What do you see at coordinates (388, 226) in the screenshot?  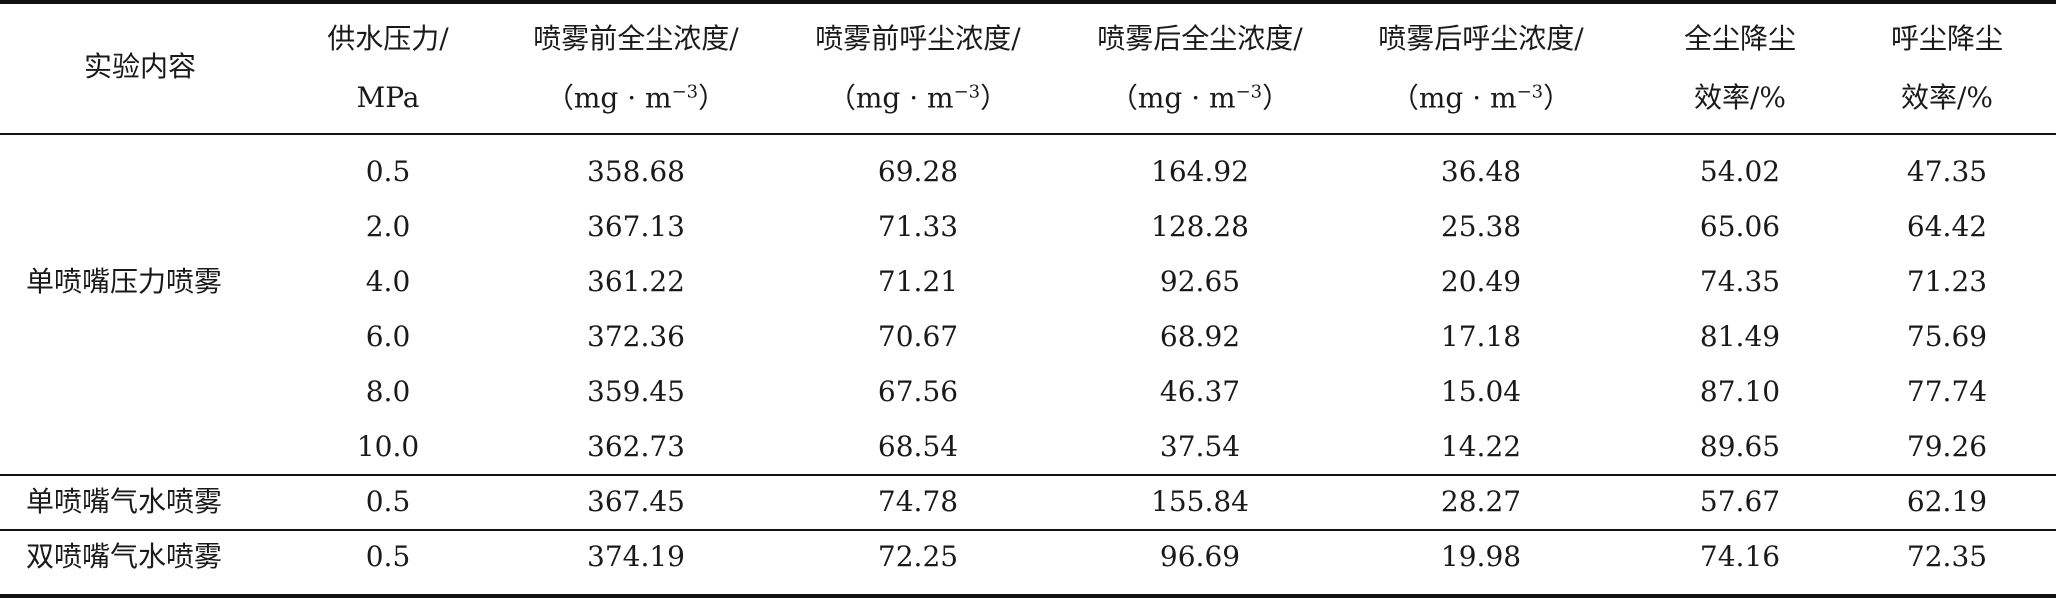 I see `cell: 2.0` at bounding box center [388, 226].